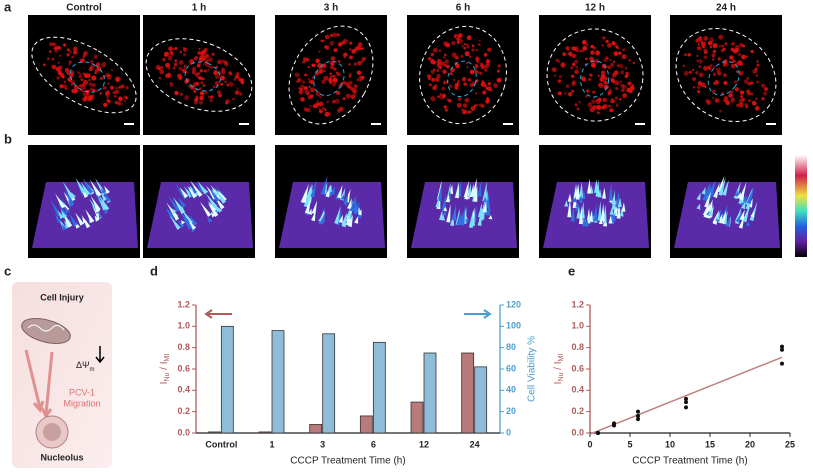 The height and width of the screenshot is (472, 813). What do you see at coordinates (183, 411) in the screenshot?
I see `y-tick-label: 0.2` at bounding box center [183, 411].